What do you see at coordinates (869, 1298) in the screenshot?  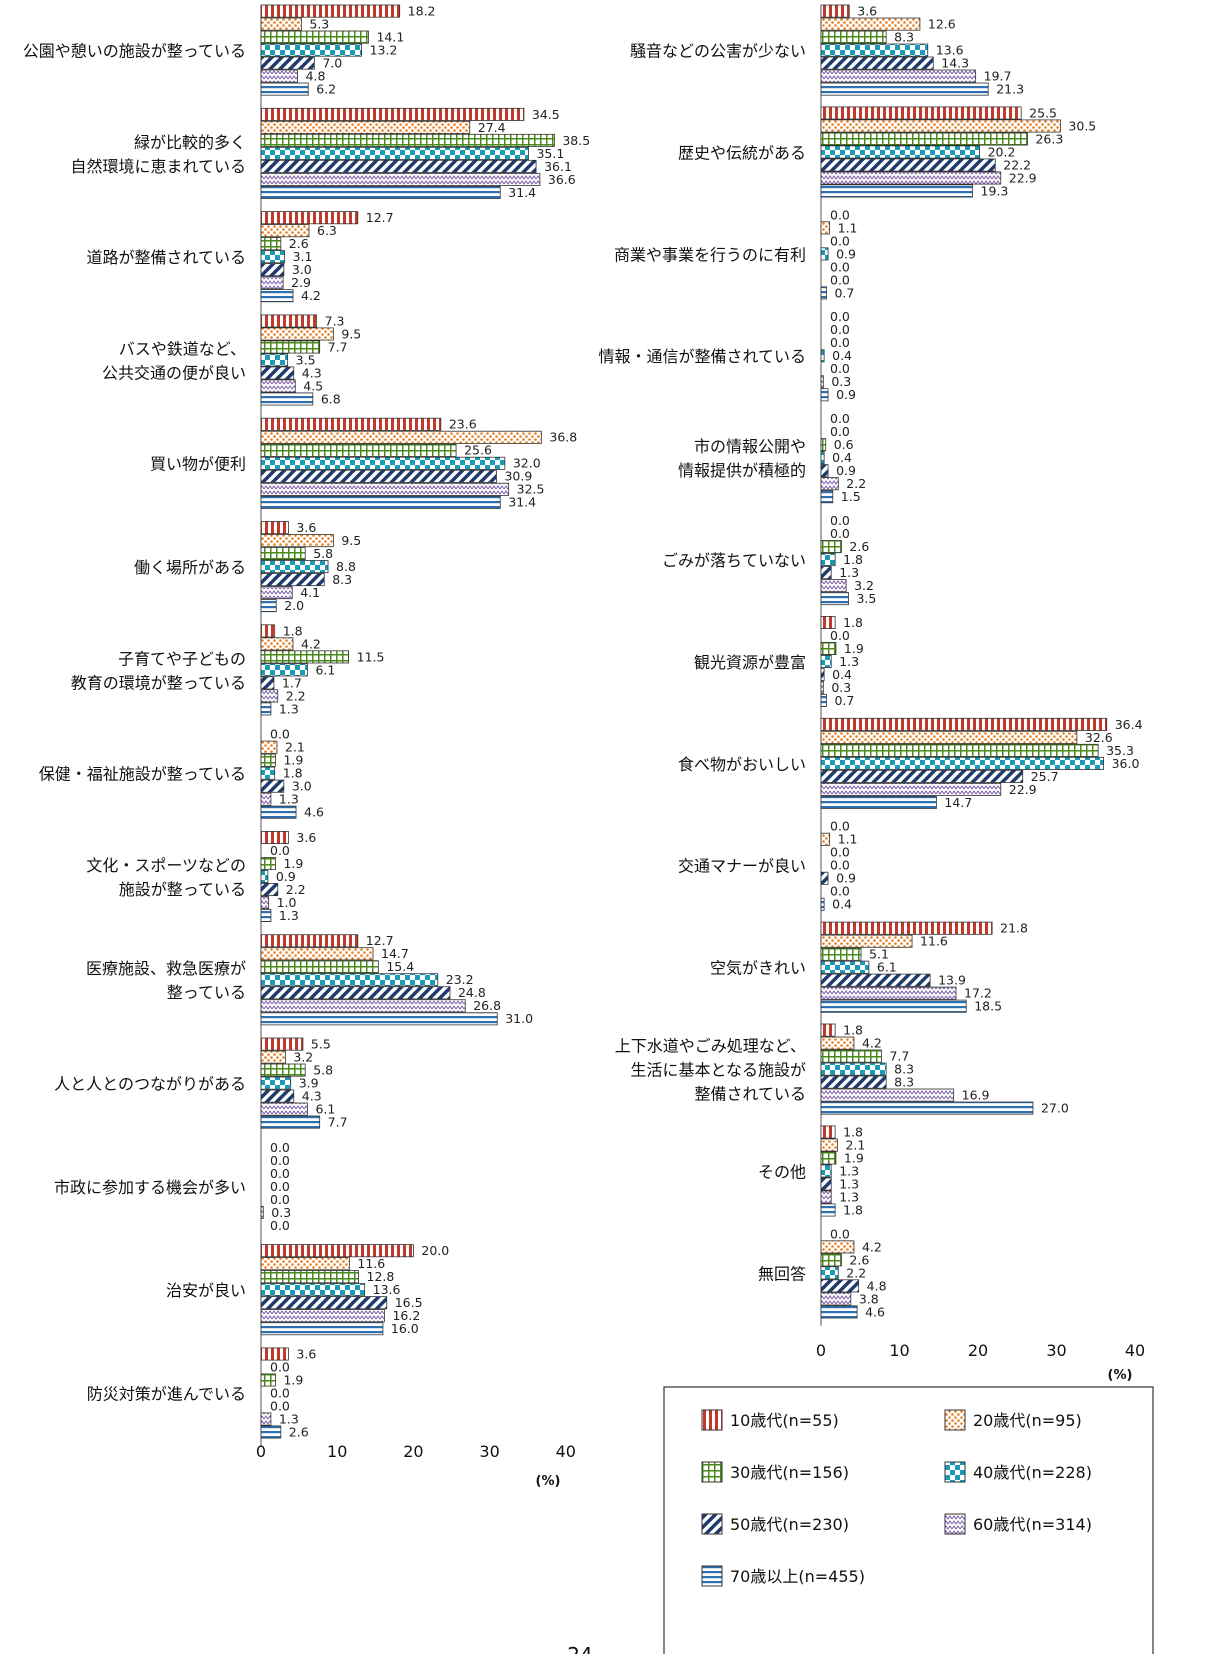 I see `value-label: 3.8` at bounding box center [869, 1298].